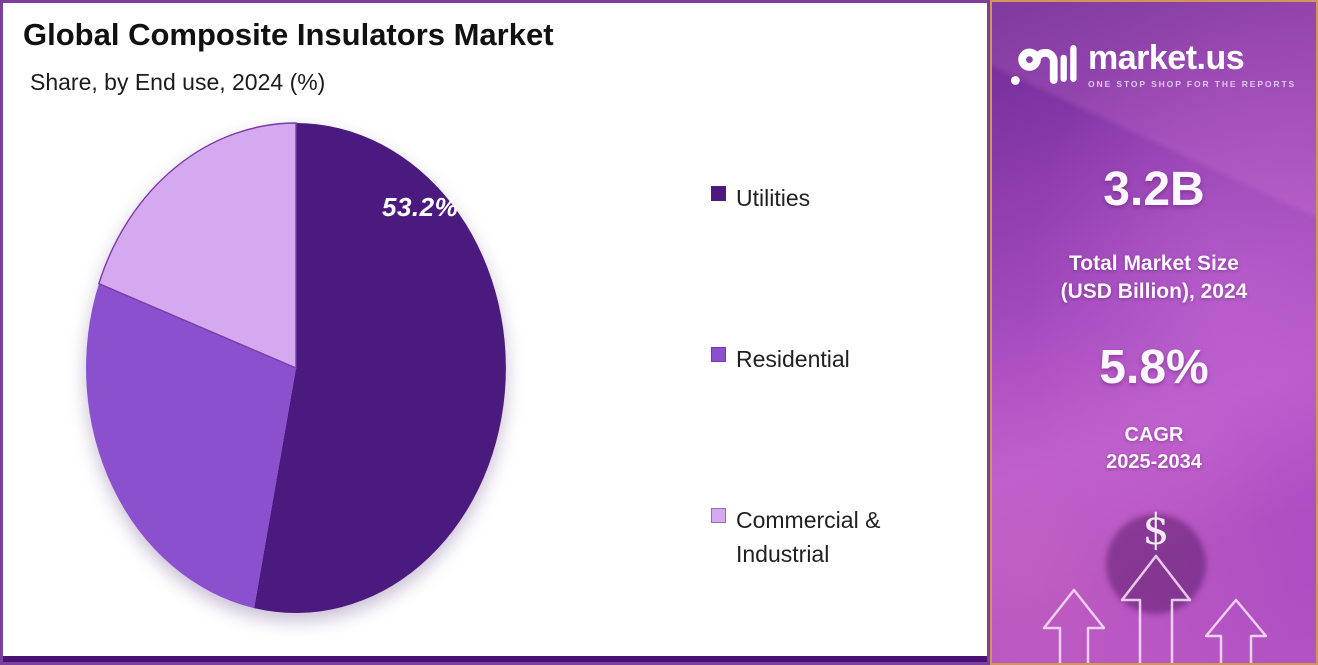 The height and width of the screenshot is (665, 1318). Describe the element at coordinates (718, 193) in the screenshot. I see `legend-swatch-utilities` at that location.